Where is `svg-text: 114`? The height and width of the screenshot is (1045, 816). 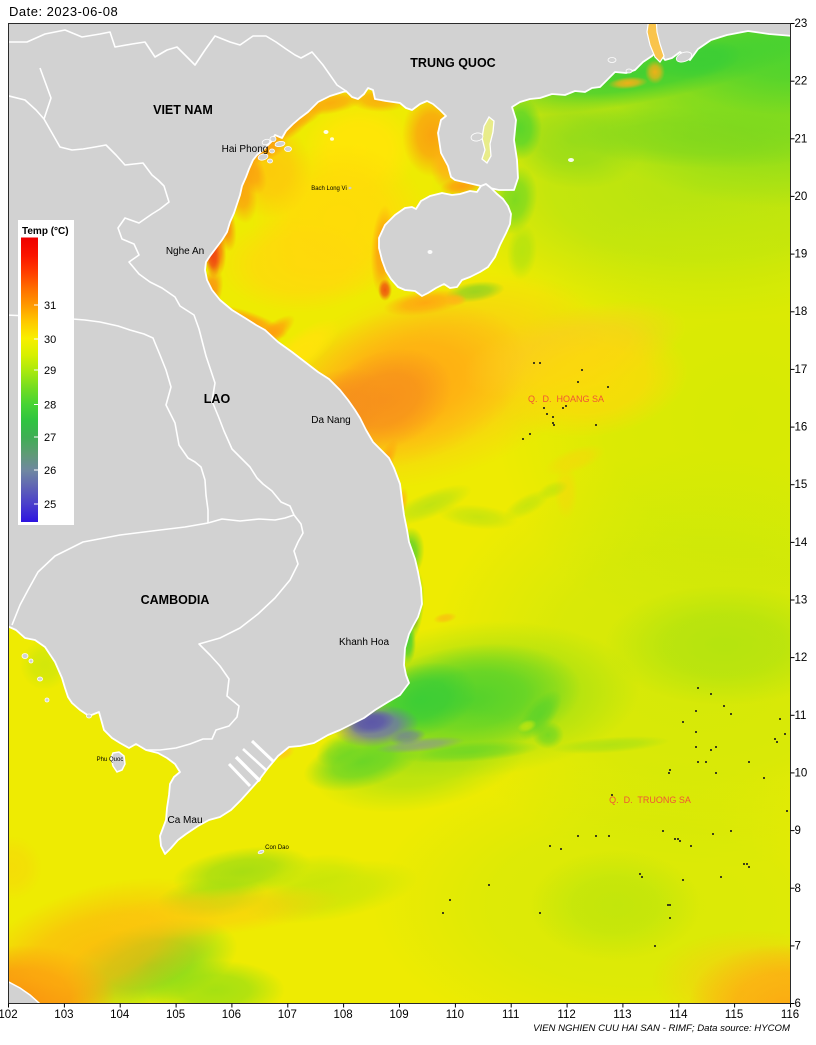
svg-text: 114 is located at coordinates (678, 1015).